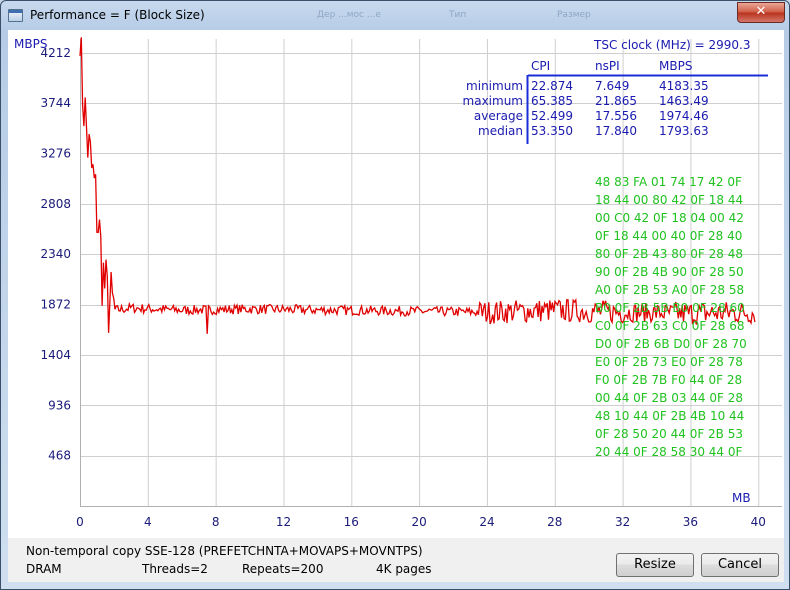 This screenshot has height=590, width=790. I want to click on y-tick-label: 4212, so click(55, 53).